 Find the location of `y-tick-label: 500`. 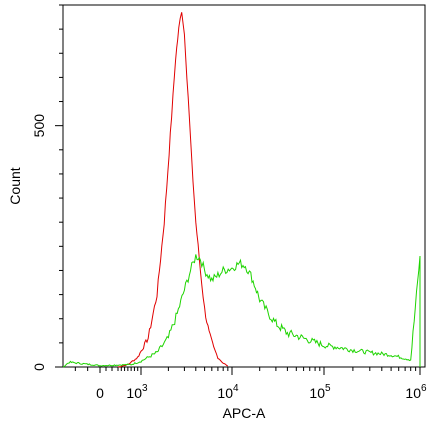

y-tick-label: 500 is located at coordinates (39, 126).